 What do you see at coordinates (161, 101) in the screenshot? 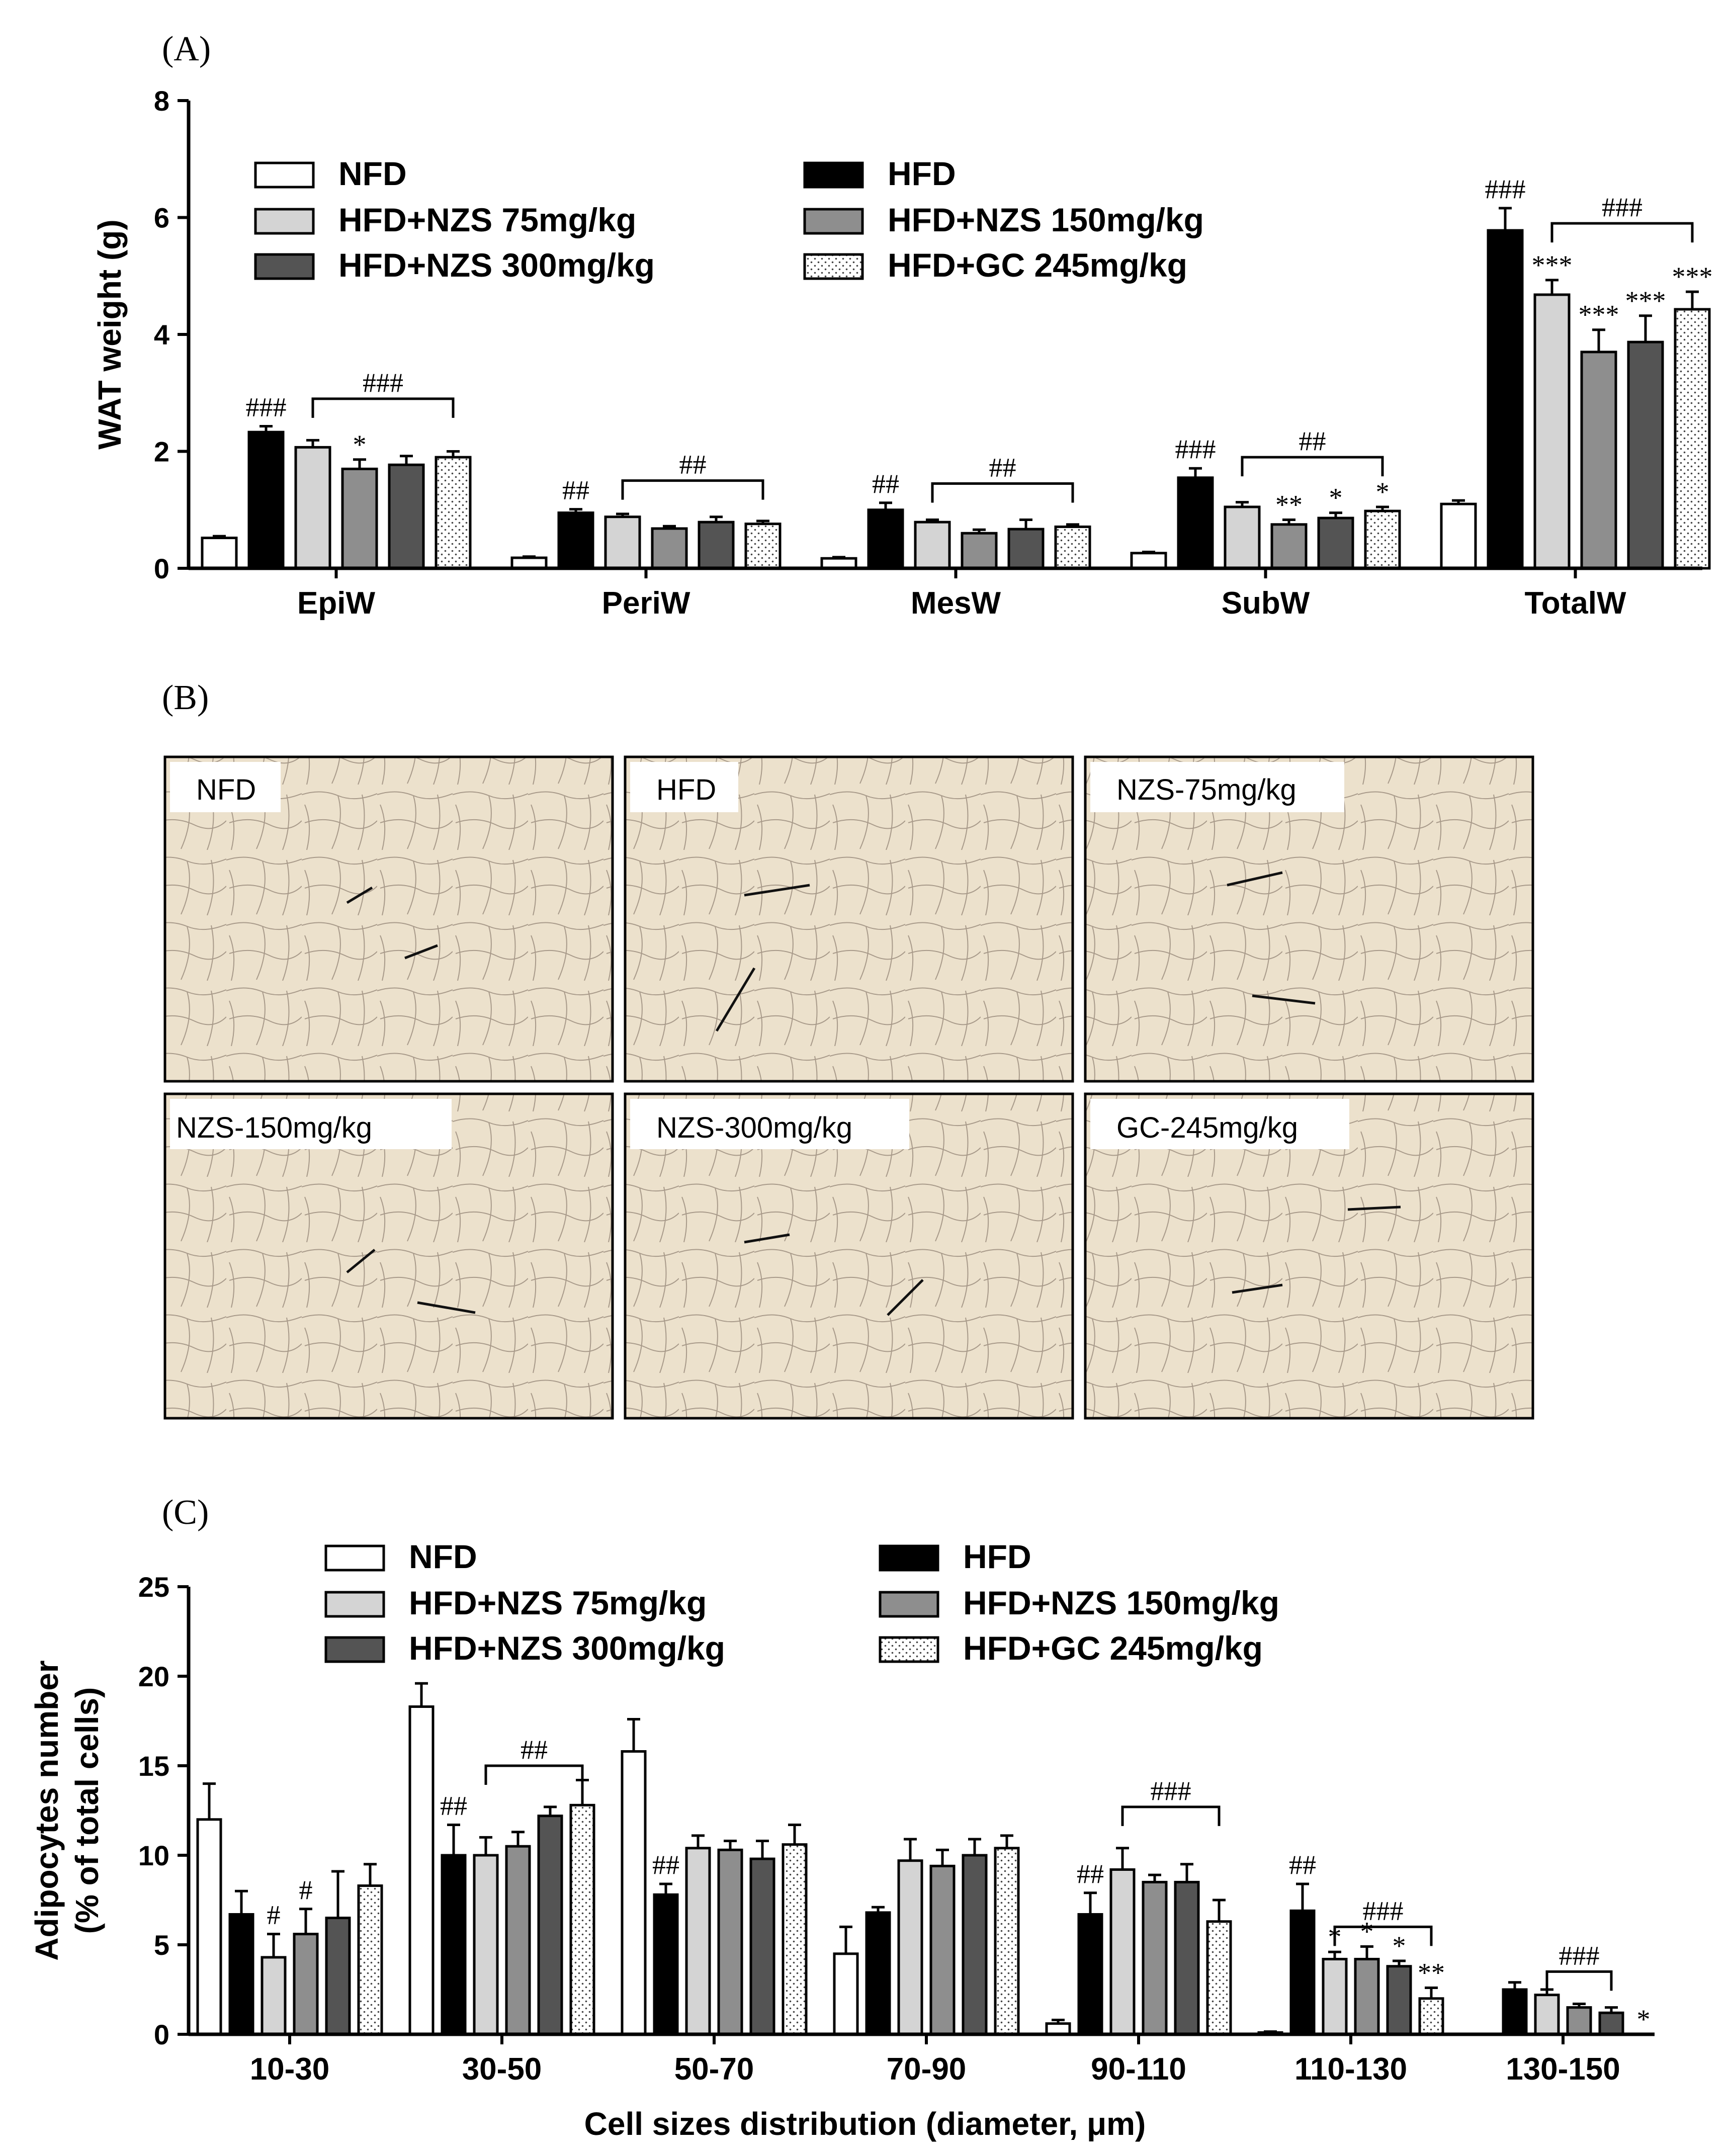
I see `y-tick-label: 8` at bounding box center [161, 101].